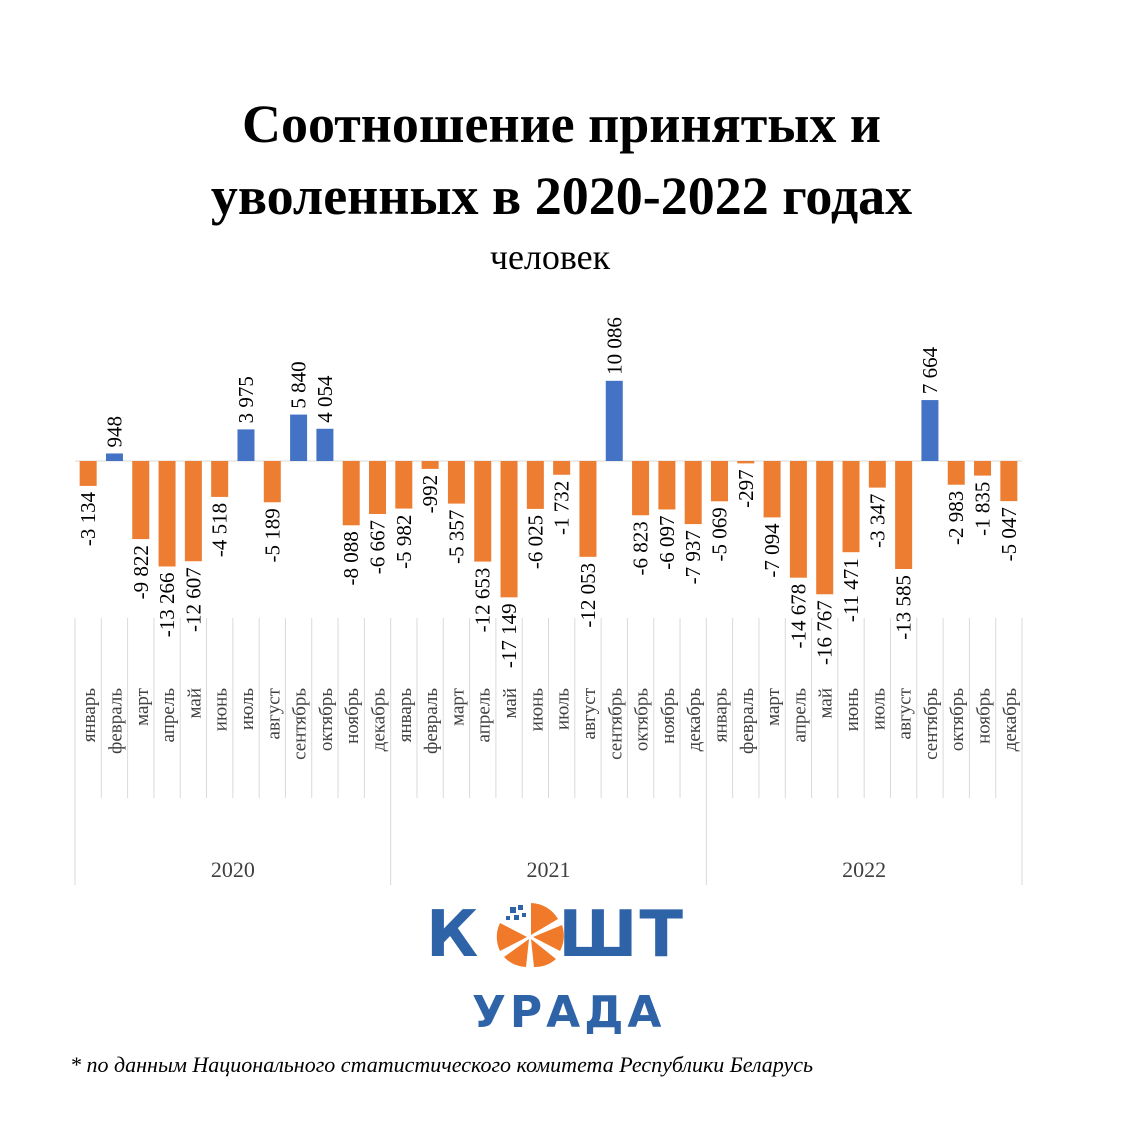 This screenshot has width=1123, height=1123. I want to click on month-label-15: март, so click(457, 706).